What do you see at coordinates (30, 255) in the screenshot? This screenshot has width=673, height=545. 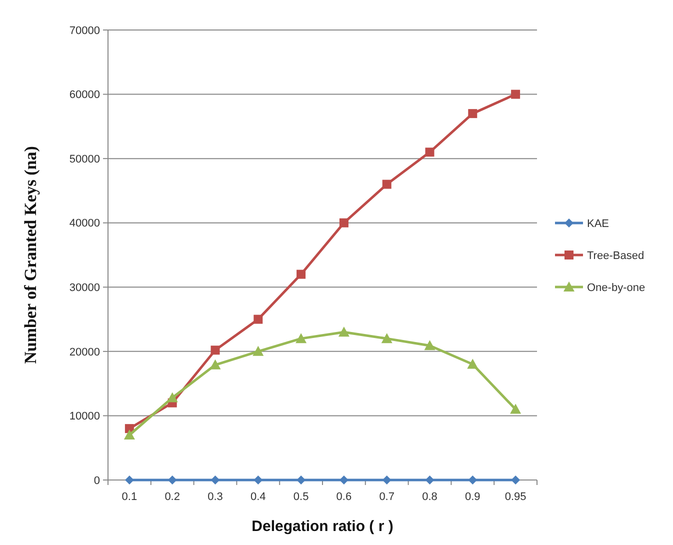 I see `y-axis-title: Number of Granted Keys (na)` at bounding box center [30, 255].